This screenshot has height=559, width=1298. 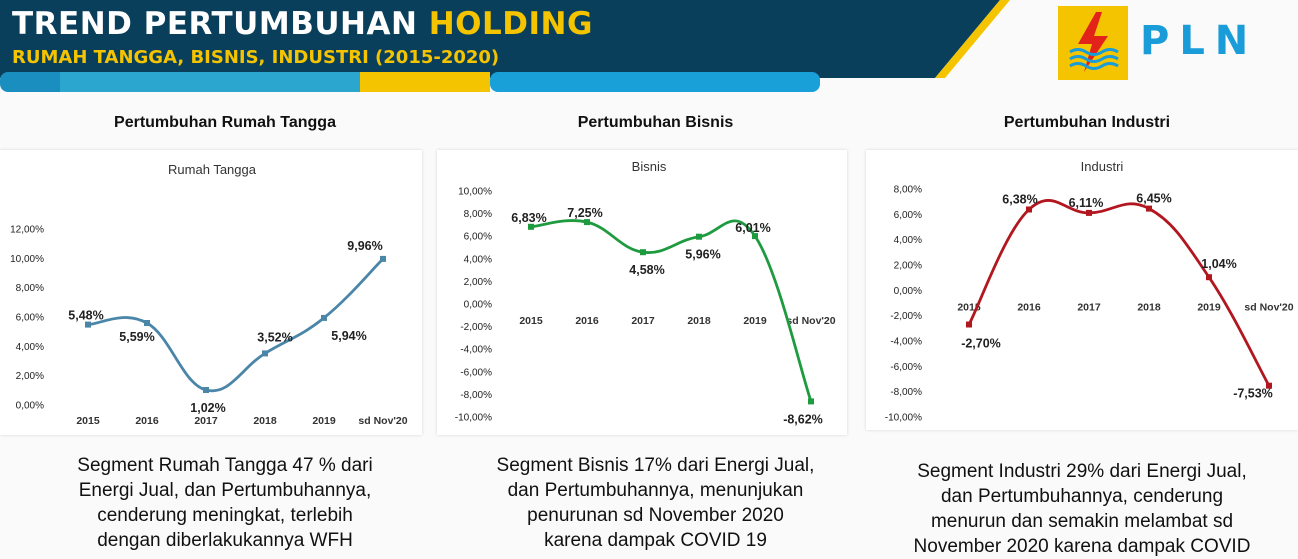 I want to click on data-label: 6,45%, so click(x=1153, y=199).